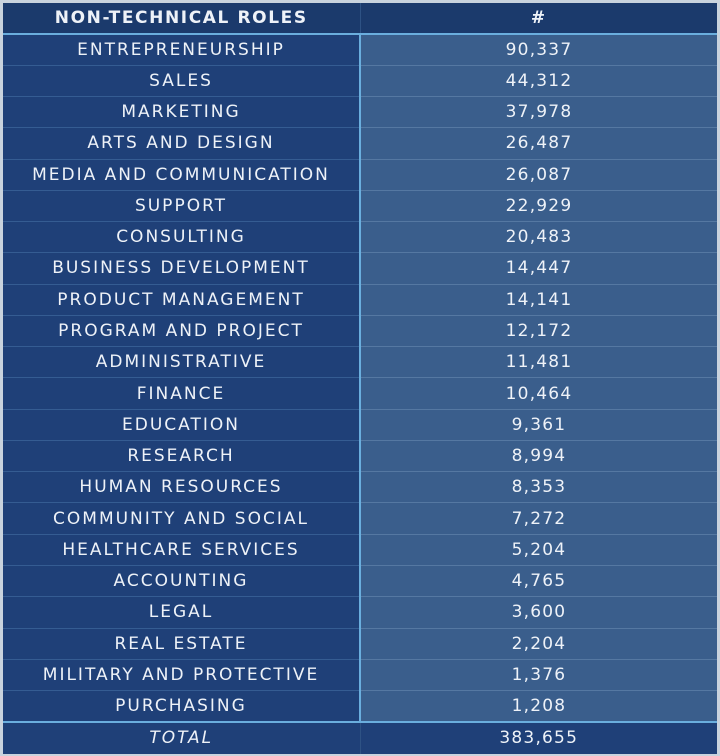 The image size is (720, 756). What do you see at coordinates (182, 581) in the screenshot?
I see `role-name: ACCOUNTING` at bounding box center [182, 581].